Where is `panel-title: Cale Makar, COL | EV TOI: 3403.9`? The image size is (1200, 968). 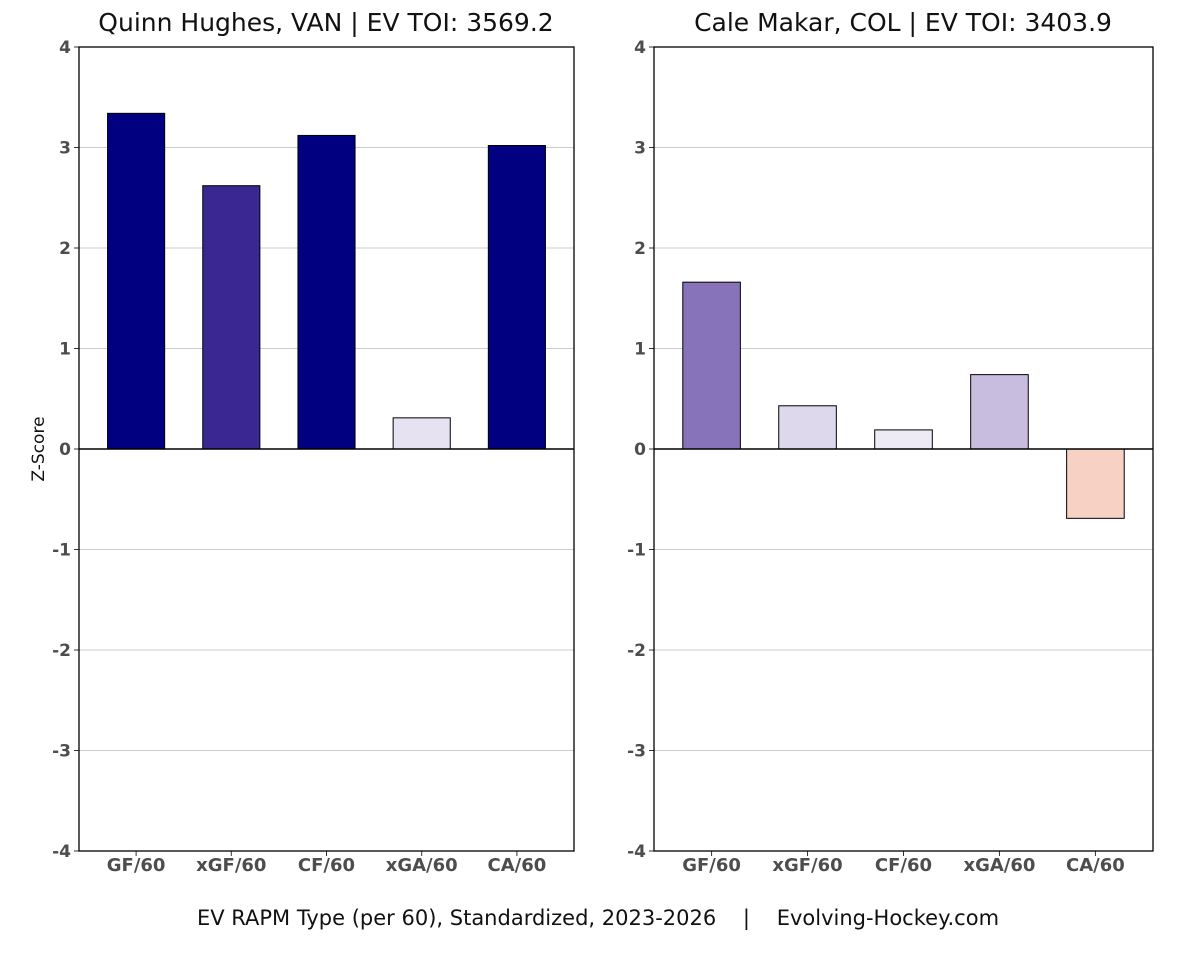 panel-title: Cale Makar, COL | EV TOI: 3403.9 is located at coordinates (903, 22).